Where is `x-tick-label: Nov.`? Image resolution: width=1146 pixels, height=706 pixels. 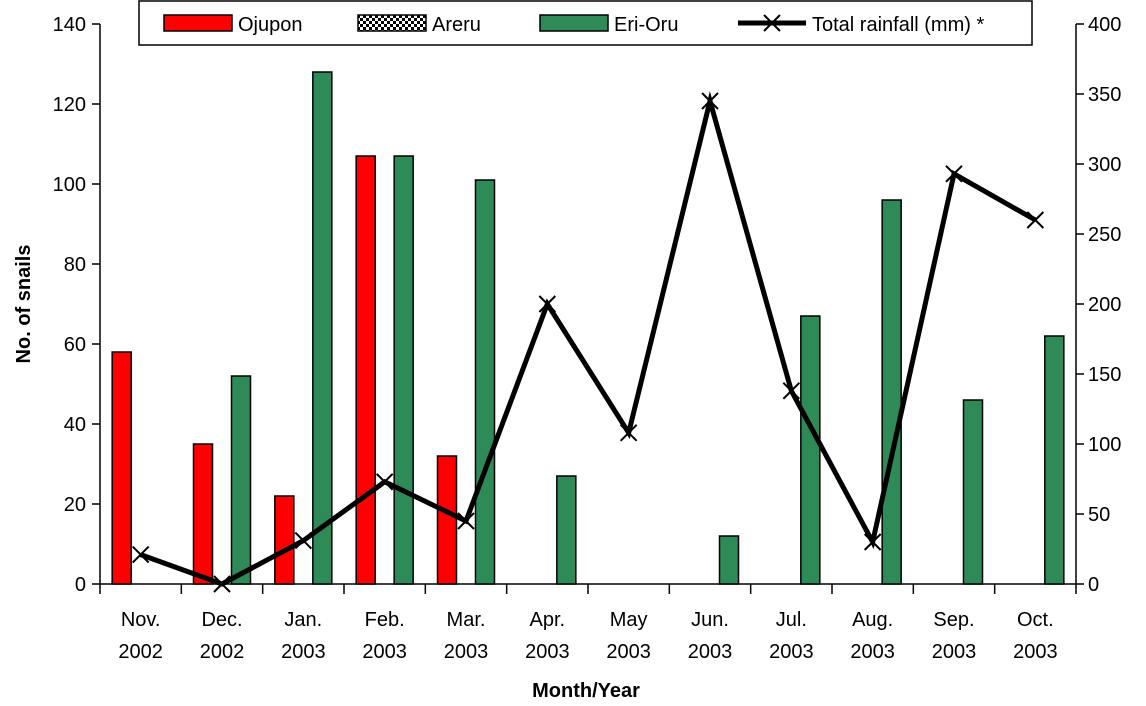 x-tick-label: Nov. is located at coordinates (141, 620).